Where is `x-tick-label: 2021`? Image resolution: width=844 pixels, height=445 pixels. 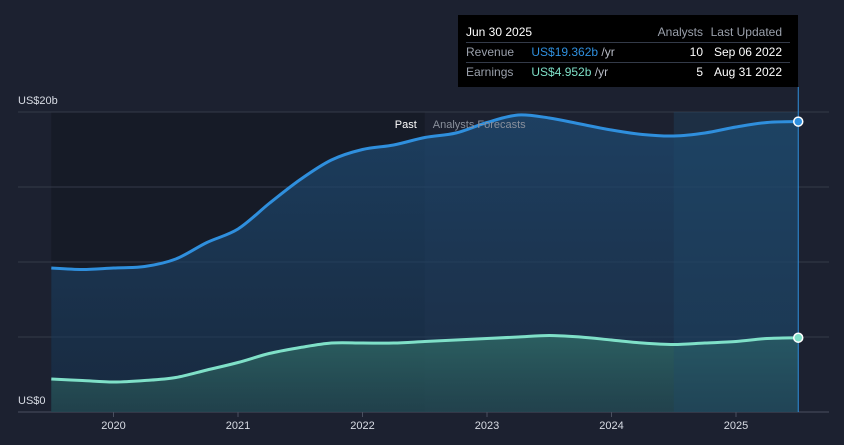 x-tick-label: 2021 is located at coordinates (238, 426).